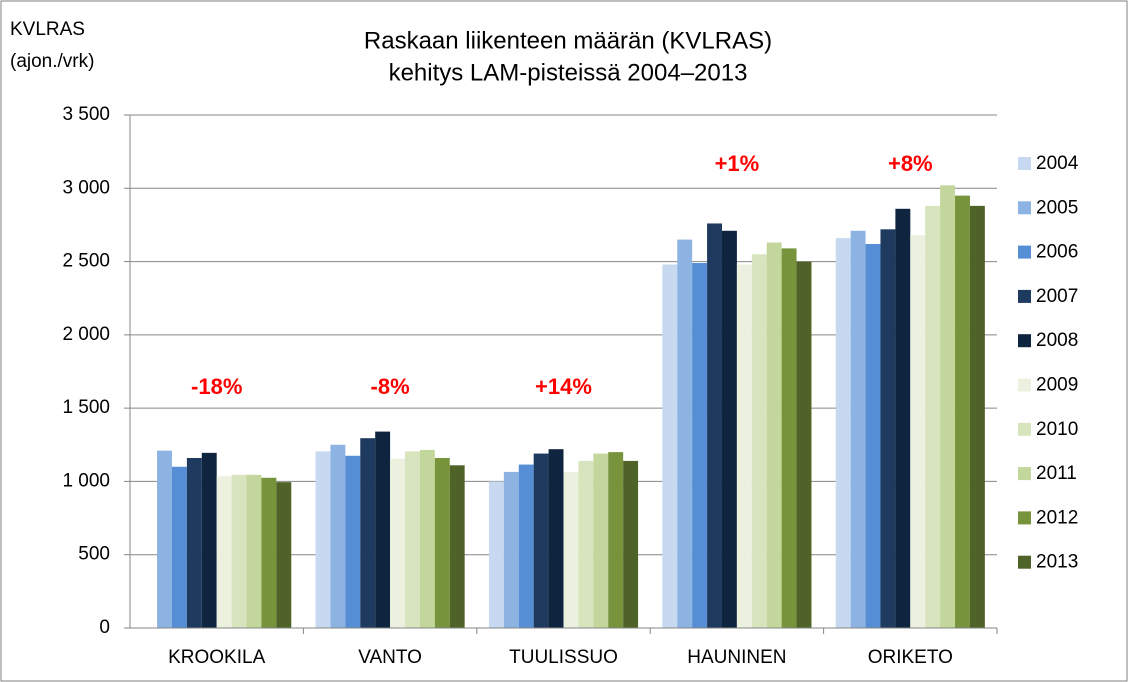 Image resolution: width=1128 pixels, height=682 pixels. Describe the element at coordinates (104, 627) in the screenshot. I see `y-tick-label: 0` at that location.